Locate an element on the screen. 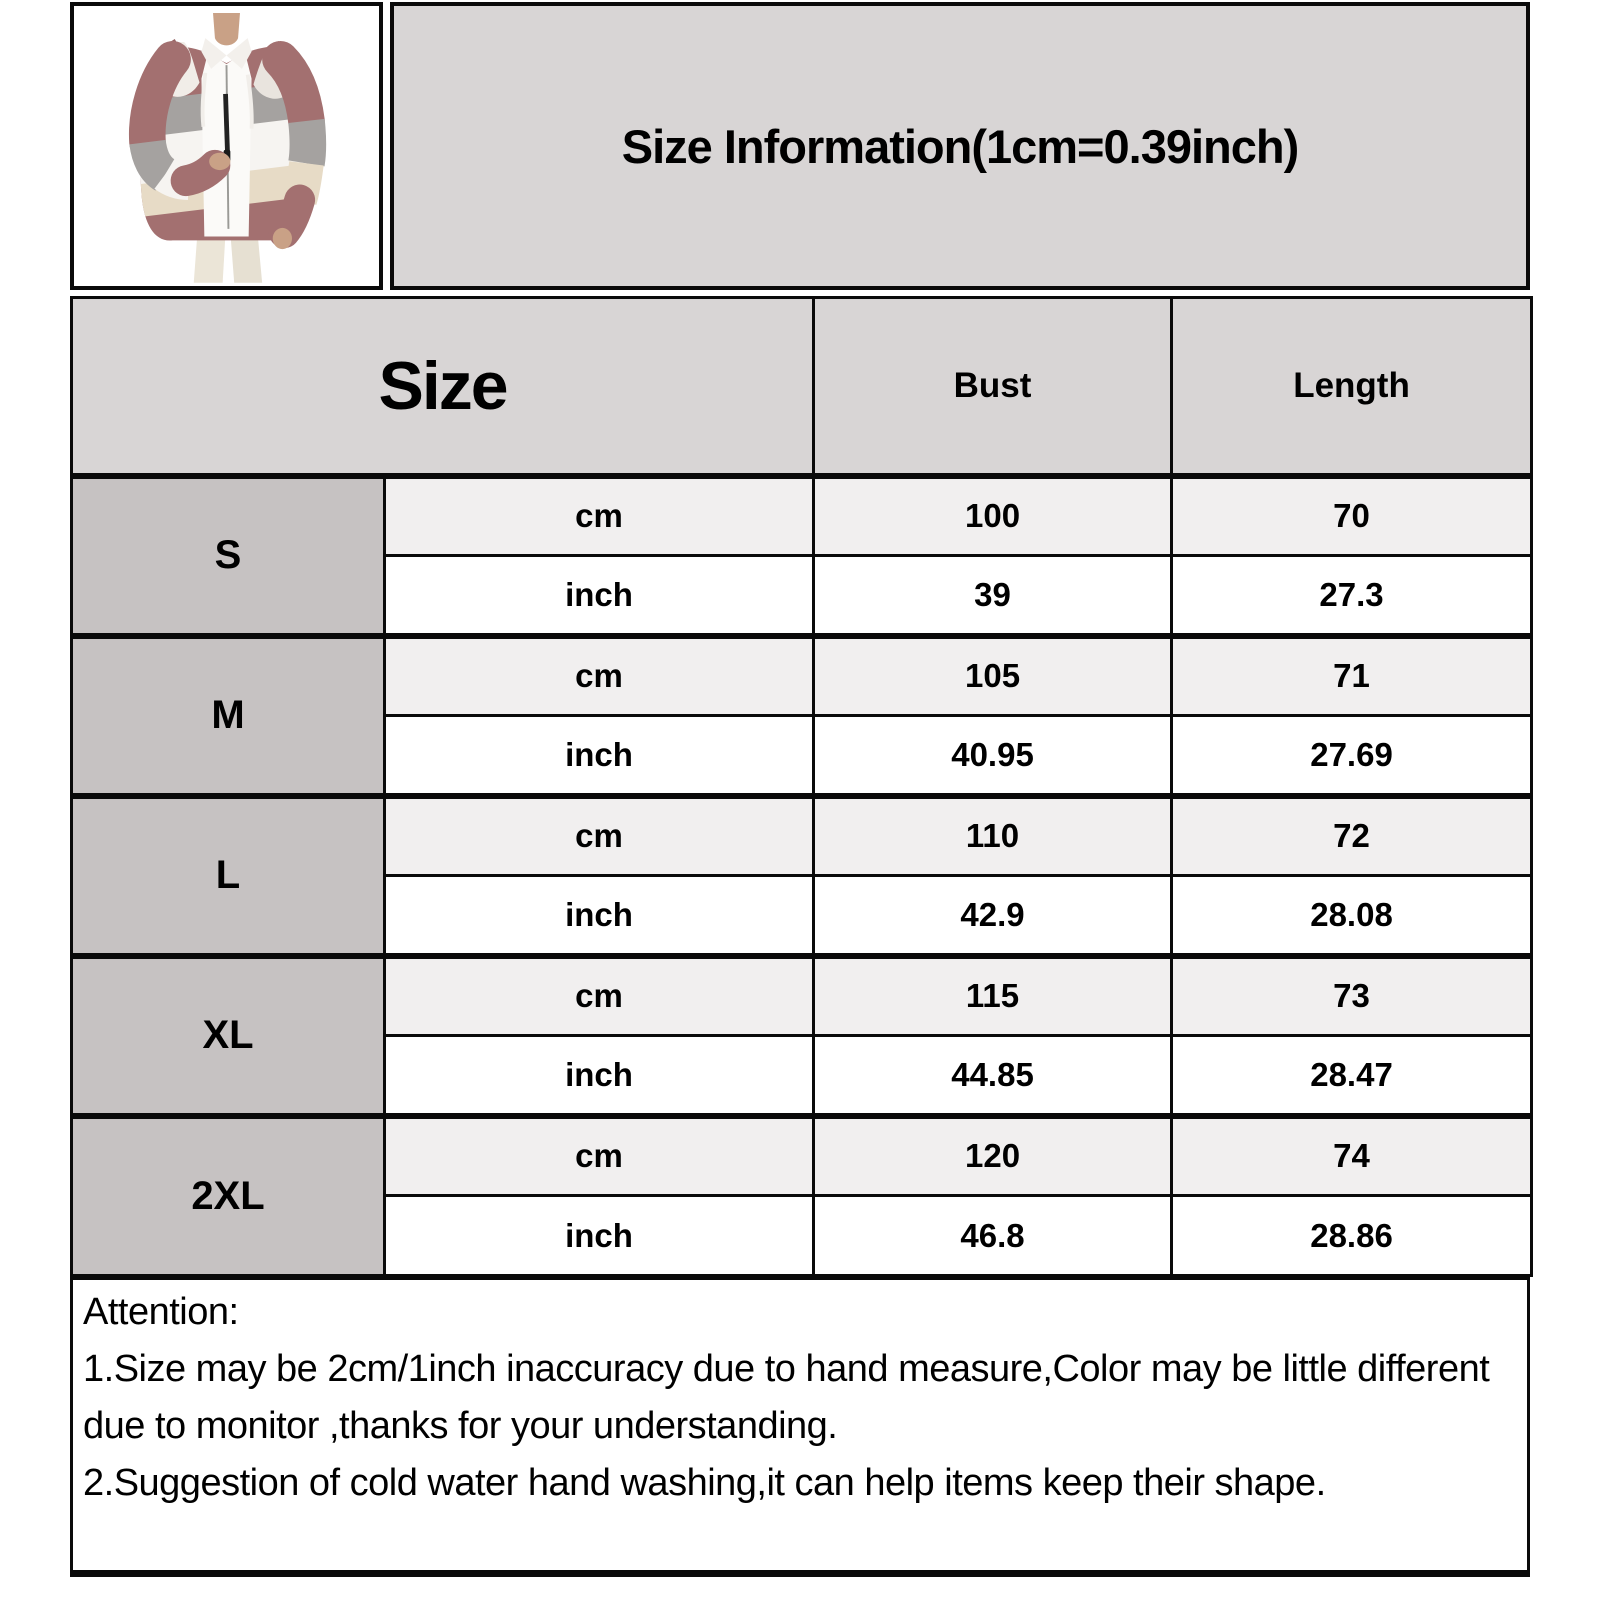  length-inch-value: 28.86 is located at coordinates (1352, 1235).